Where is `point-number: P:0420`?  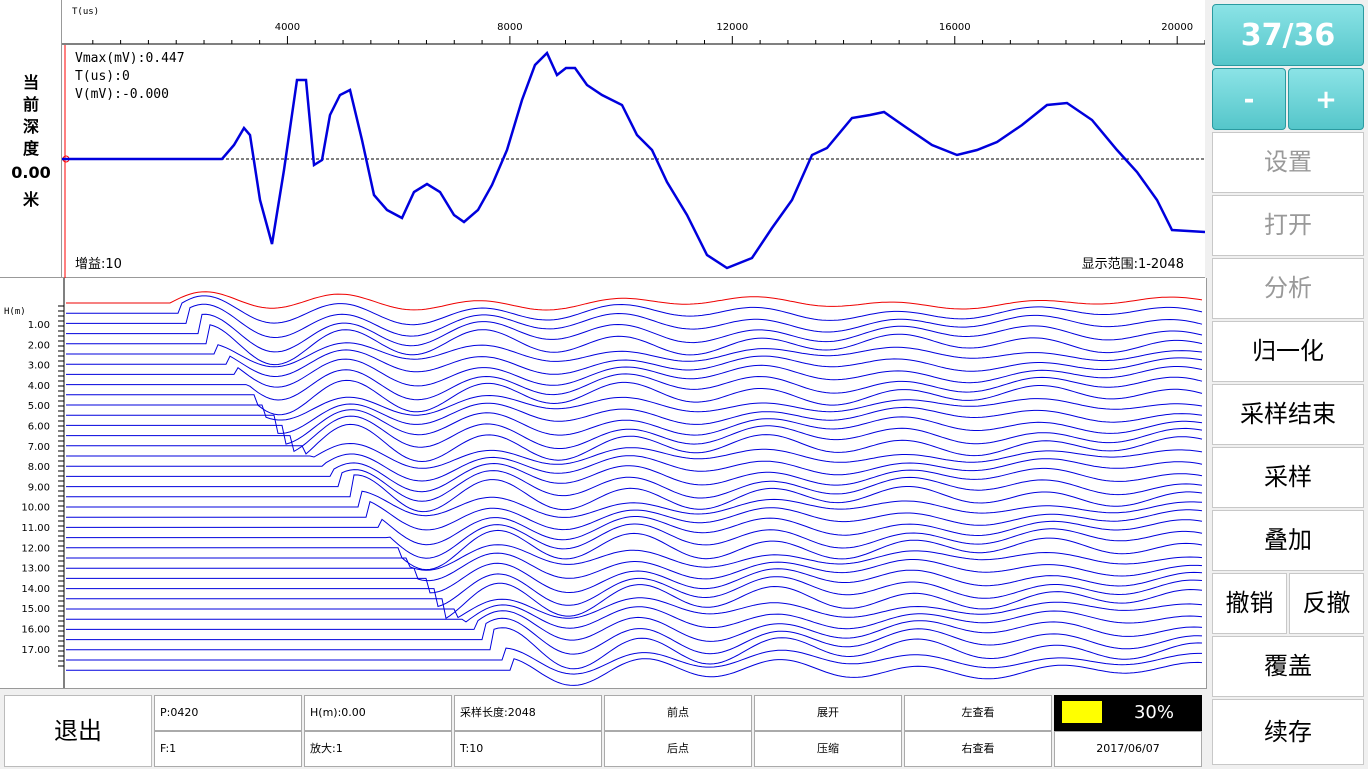 point-number: P:0420 is located at coordinates (228, 713).